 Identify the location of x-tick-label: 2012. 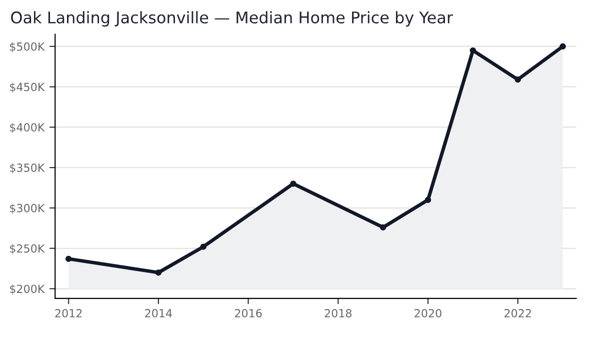
(68, 313).